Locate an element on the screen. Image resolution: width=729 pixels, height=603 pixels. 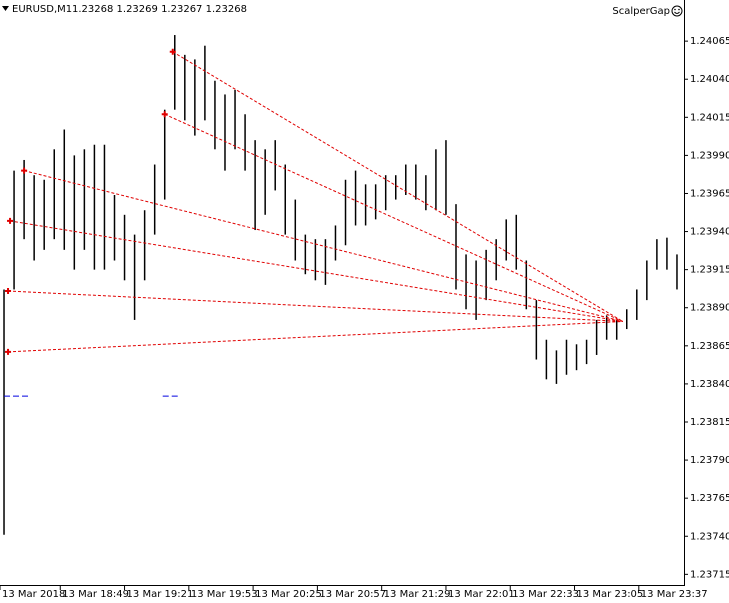
y-tick-label: 1.24065 is located at coordinates (709, 41).